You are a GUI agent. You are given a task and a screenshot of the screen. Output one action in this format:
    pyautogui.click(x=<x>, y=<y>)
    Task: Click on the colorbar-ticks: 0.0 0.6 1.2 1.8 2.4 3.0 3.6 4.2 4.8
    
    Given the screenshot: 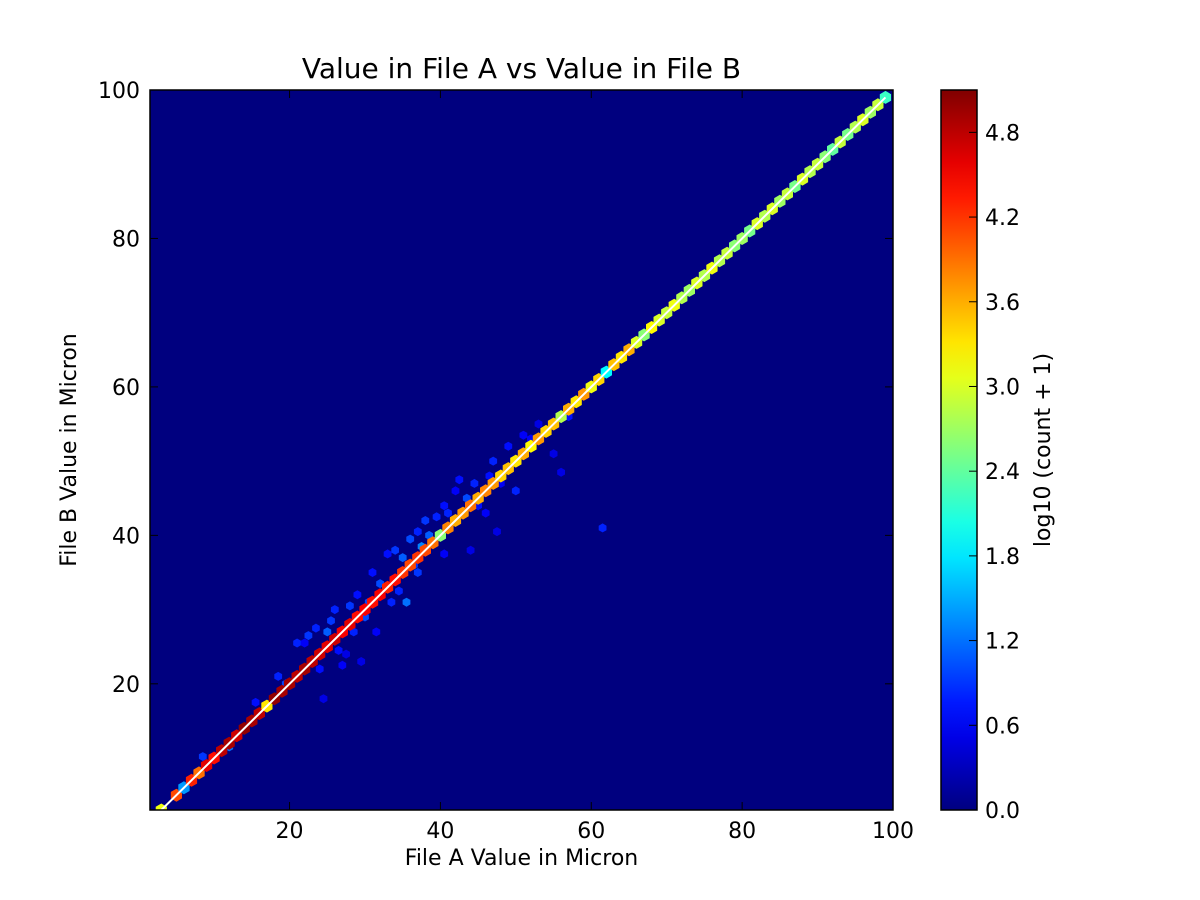 What is the action you would take?
    pyautogui.click(x=994, y=472)
    